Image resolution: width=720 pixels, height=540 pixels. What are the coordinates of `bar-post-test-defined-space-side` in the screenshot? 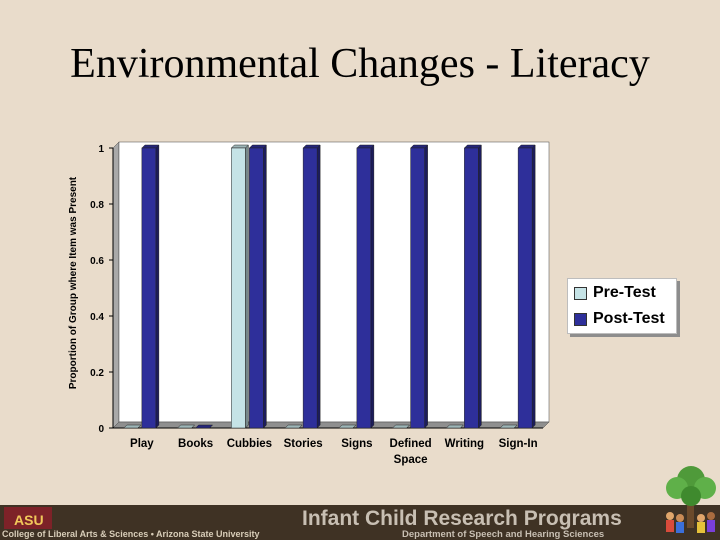 It's located at (426, 286).